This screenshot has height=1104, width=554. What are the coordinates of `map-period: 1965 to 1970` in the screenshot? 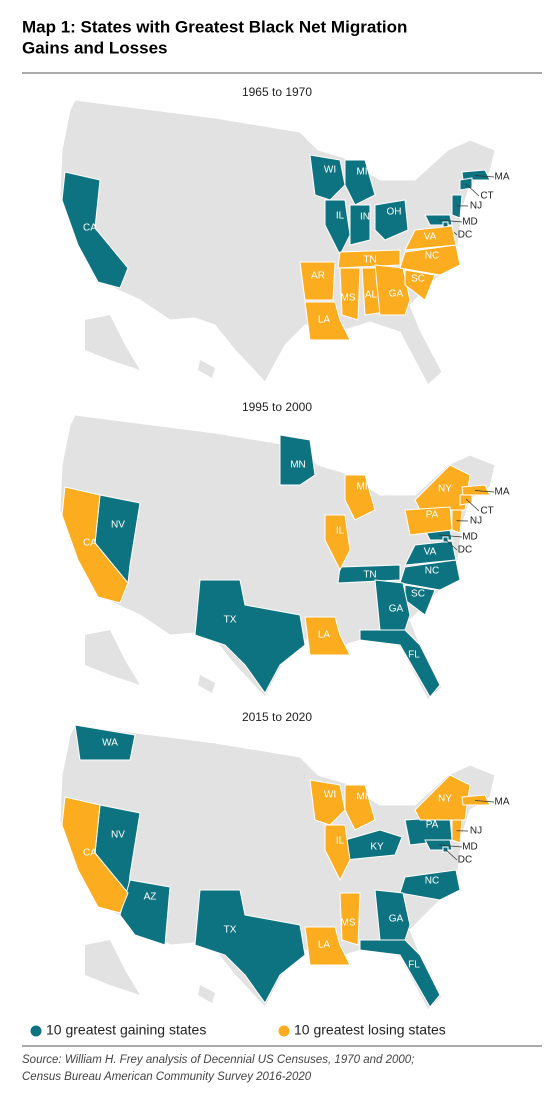 It's located at (277, 92).